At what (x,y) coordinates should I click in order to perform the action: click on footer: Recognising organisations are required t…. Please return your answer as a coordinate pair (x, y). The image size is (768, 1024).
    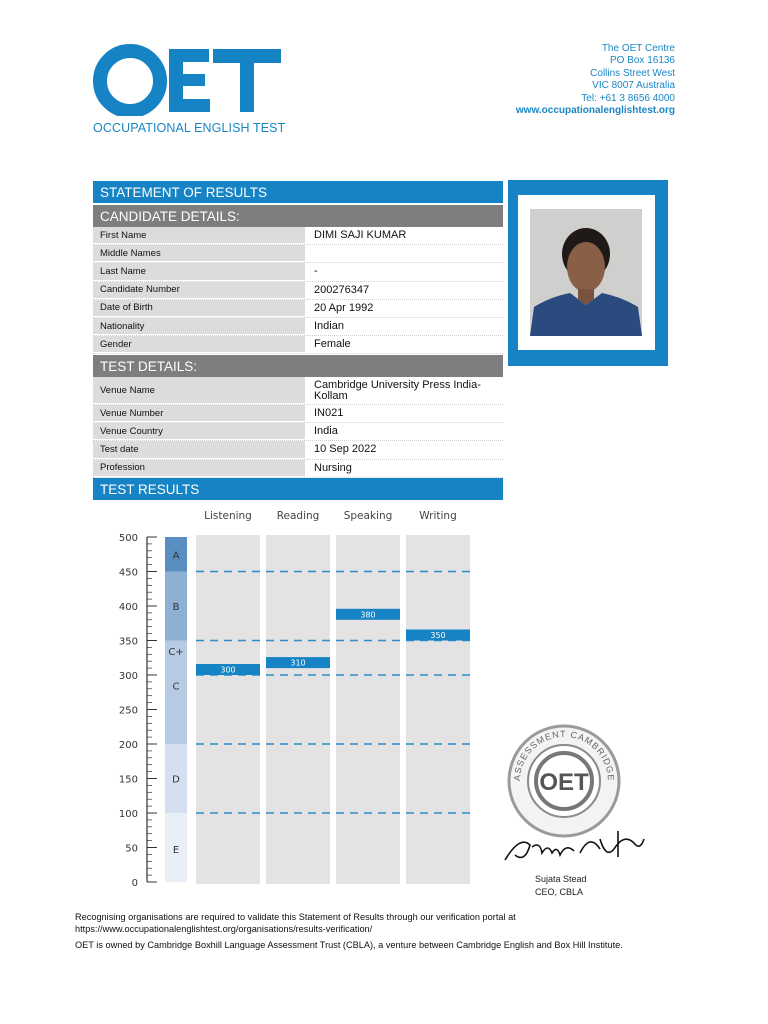
    Looking at the image, I should click on (349, 931).